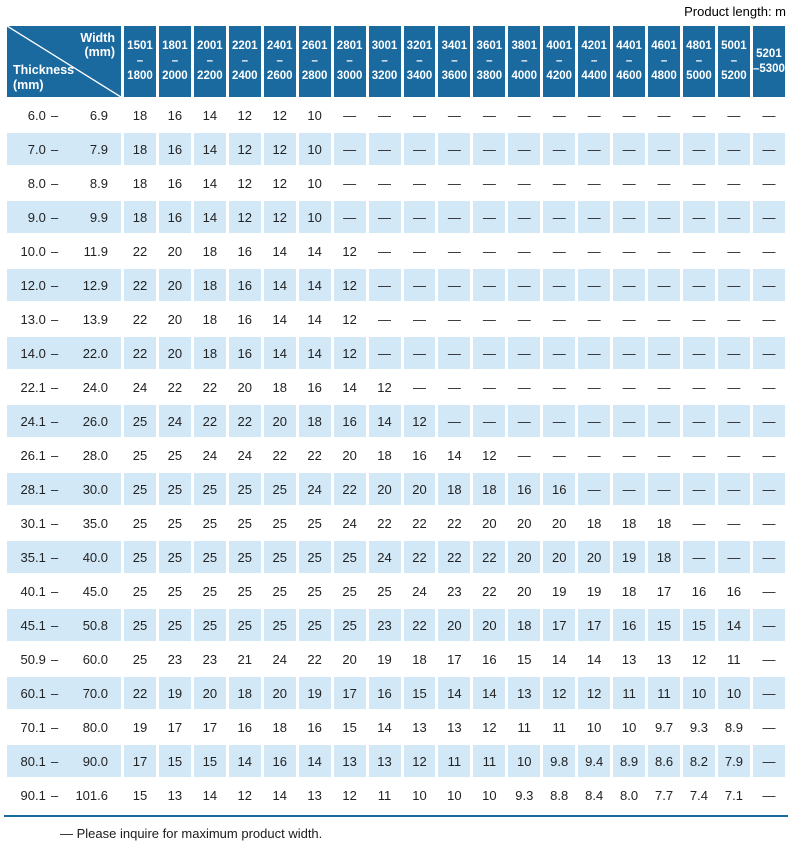 This screenshot has height=849, width=791. I want to click on length-value-cell: 7.7, so click(664, 795).